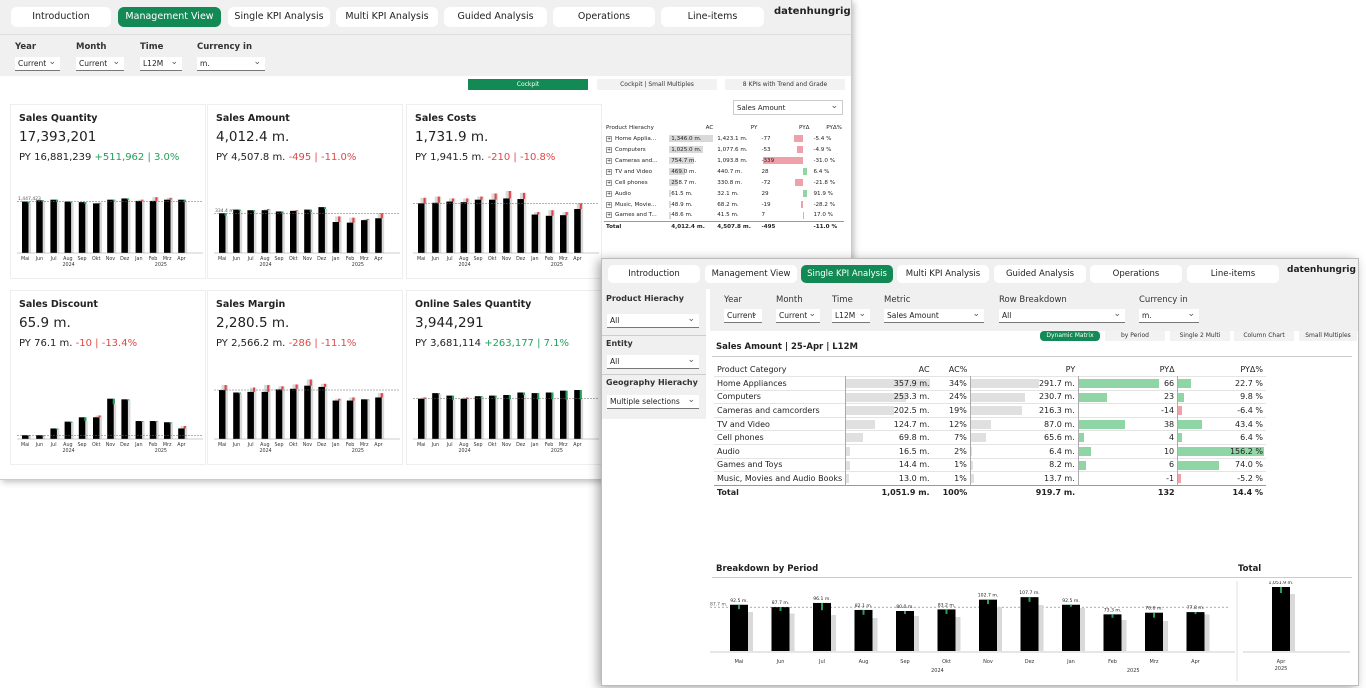 The width and height of the screenshot is (1366, 688). I want to click on table-row: Games and Toys 14.4 m. 1% 8.2 m. 6 74.0 %, so click(990, 465).